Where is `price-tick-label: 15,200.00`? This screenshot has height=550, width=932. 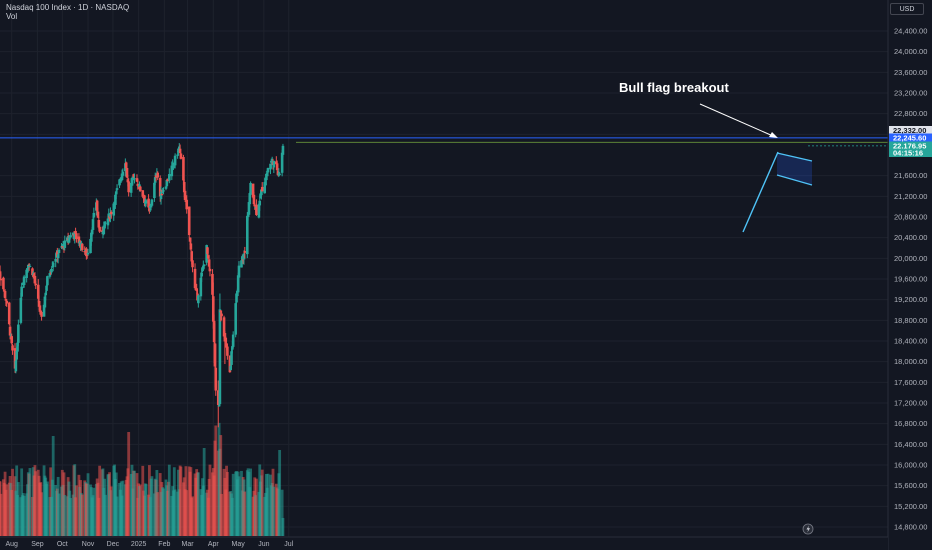 price-tick-label: 15,200.00 is located at coordinates (910, 506).